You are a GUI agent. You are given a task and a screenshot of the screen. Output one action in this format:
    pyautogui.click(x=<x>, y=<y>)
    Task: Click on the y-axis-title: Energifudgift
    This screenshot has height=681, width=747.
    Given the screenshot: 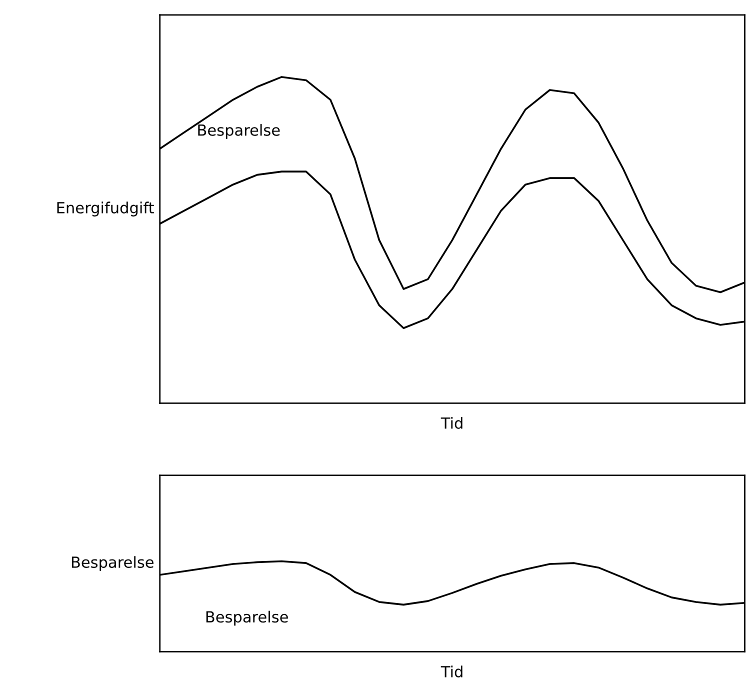 What is the action you would take?
    pyautogui.click(x=105, y=209)
    